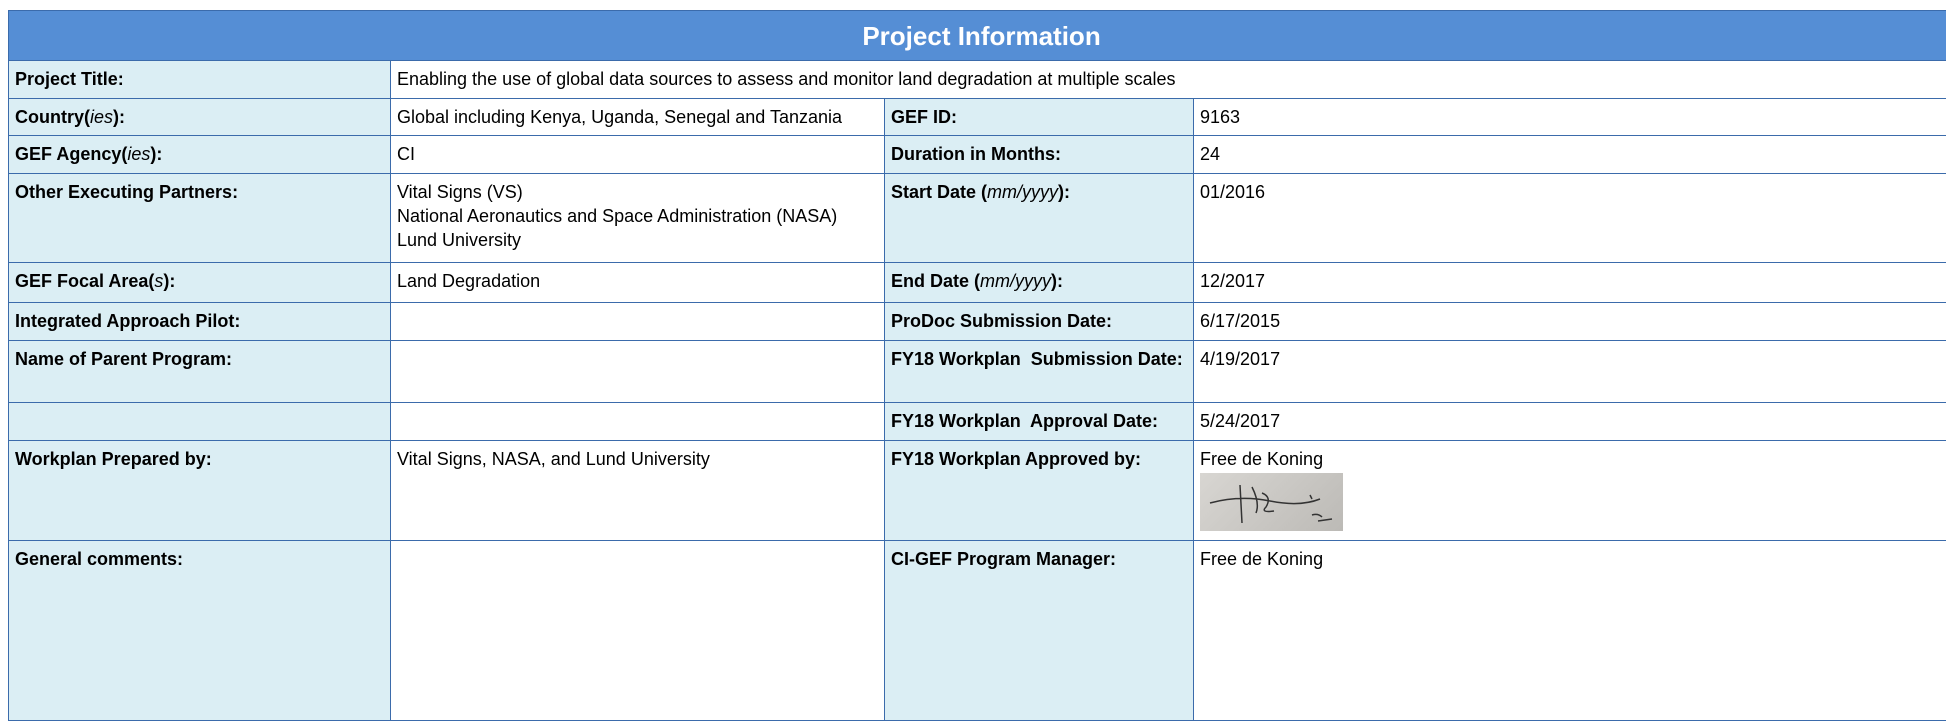 This screenshot has height=721, width=1946. I want to click on cell-text: GEF ID:, so click(1039, 117).